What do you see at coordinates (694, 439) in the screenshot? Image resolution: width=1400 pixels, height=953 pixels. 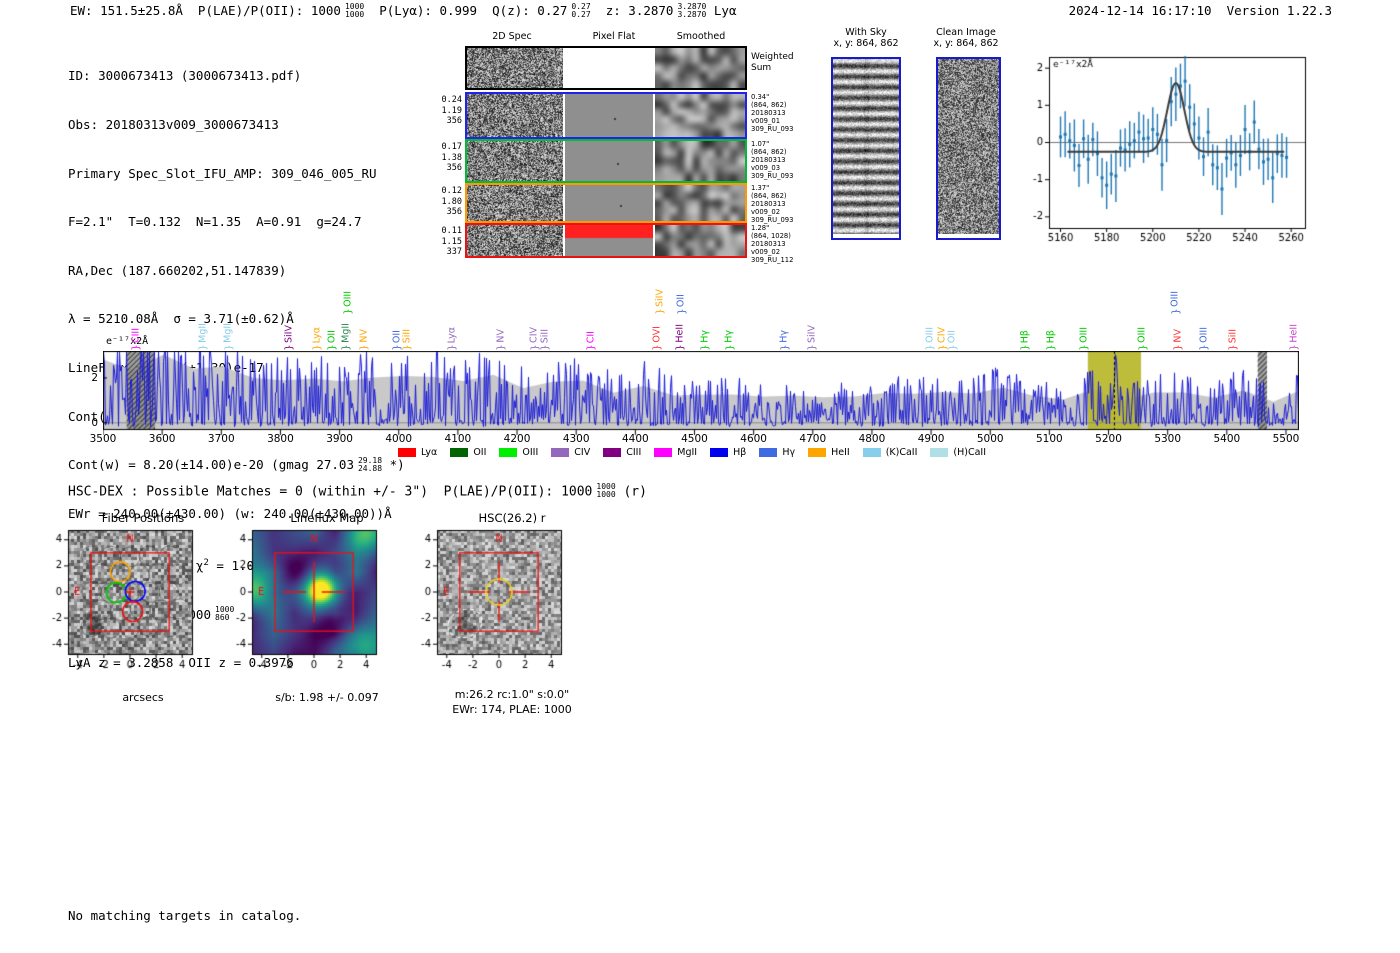 I see `spectrum-xtick-label: 4500` at bounding box center [694, 439].